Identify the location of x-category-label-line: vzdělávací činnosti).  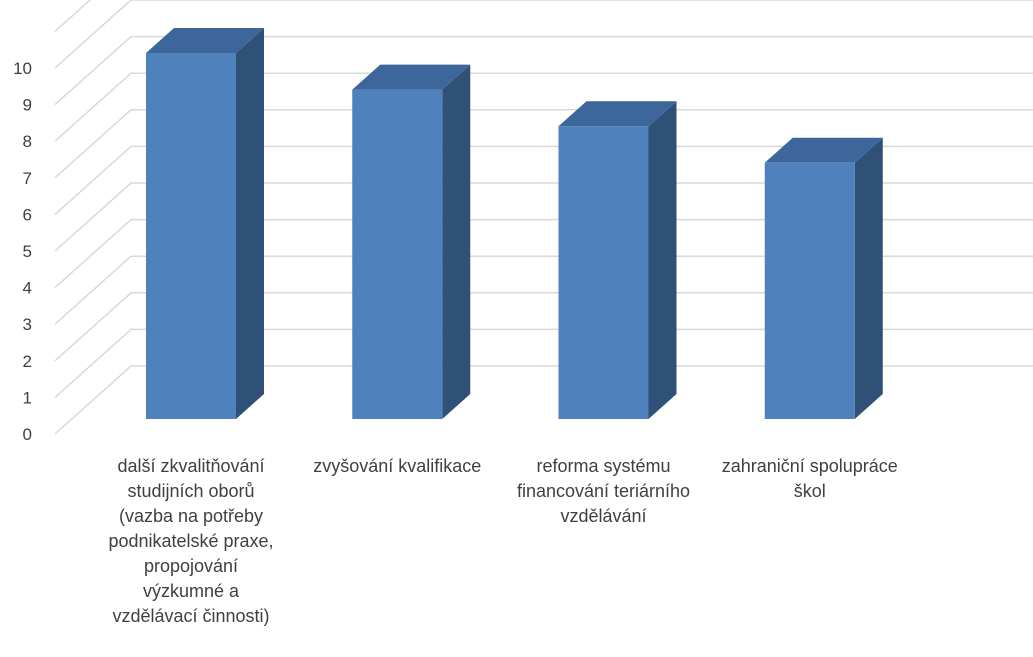
(191, 616).